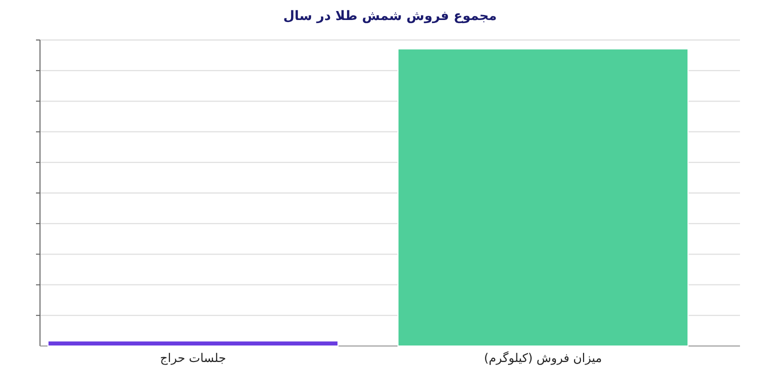  Describe the element at coordinates (543, 358) in the screenshot. I see `x-tick-label: (میزان فروش (کیلوگرم` at that location.